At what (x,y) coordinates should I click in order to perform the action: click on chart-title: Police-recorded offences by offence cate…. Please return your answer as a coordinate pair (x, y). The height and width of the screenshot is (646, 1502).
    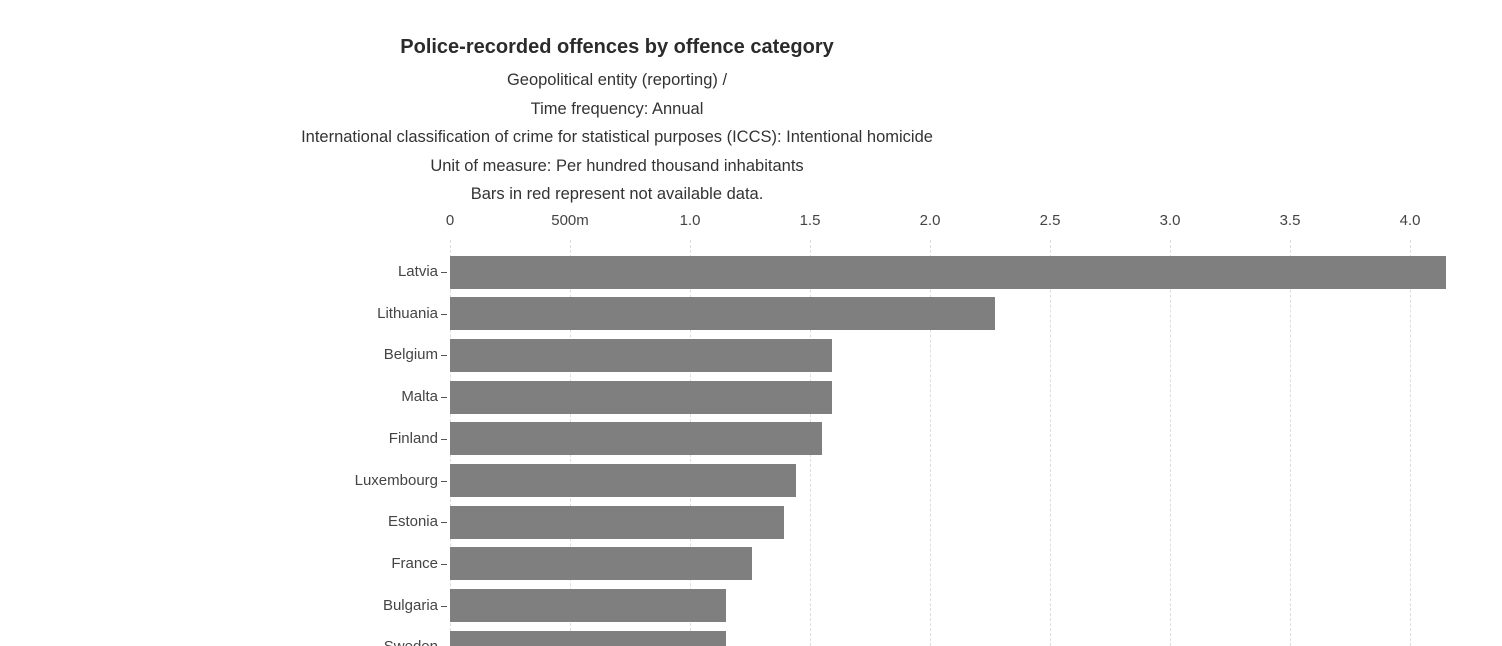
    Looking at the image, I should click on (617, 47).